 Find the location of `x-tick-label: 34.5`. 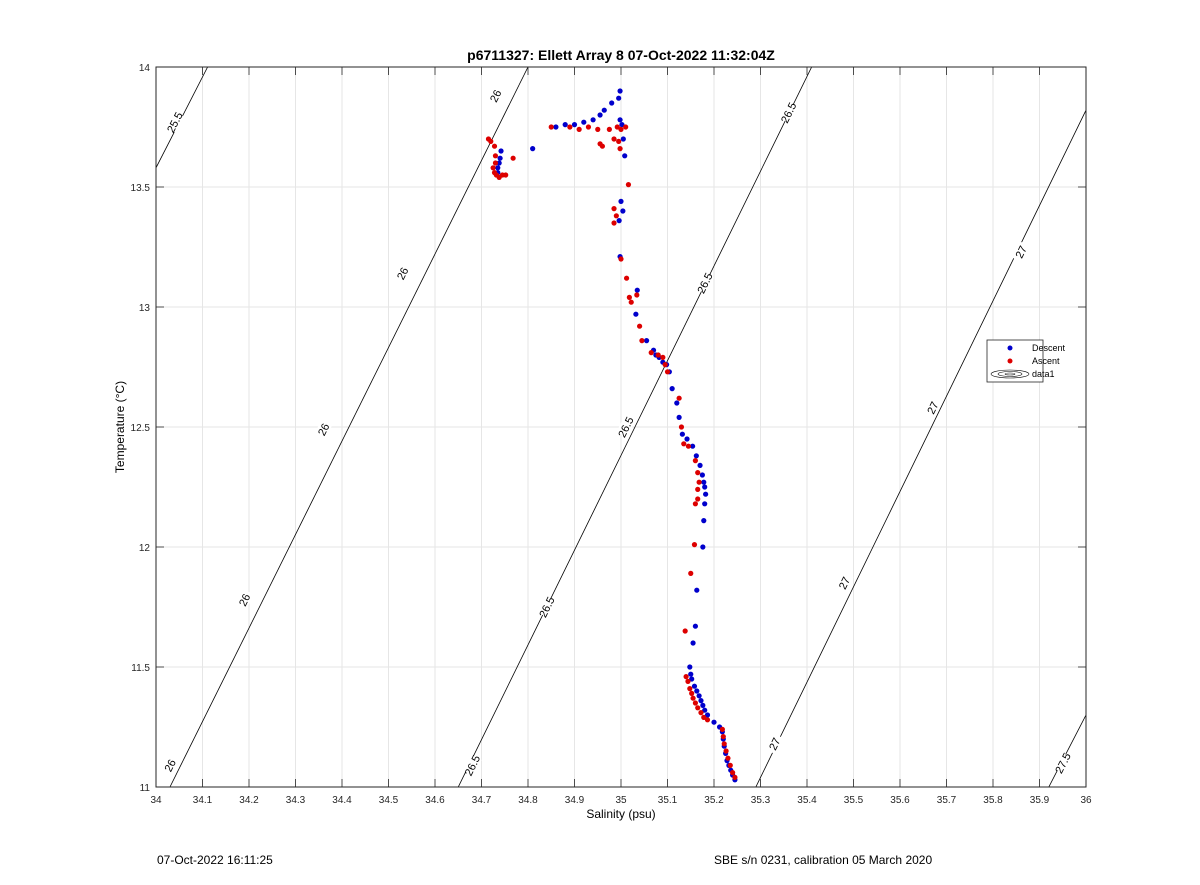

x-tick-label: 34.5 is located at coordinates (389, 800).